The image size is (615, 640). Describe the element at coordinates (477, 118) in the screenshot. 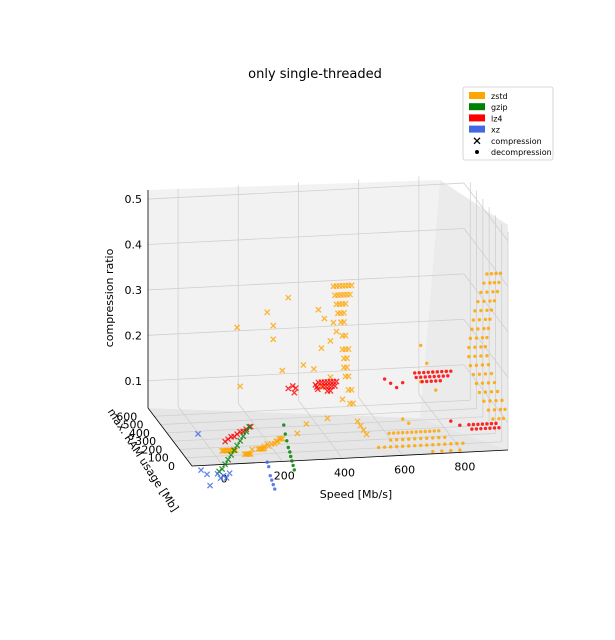

I see `lz4-legend-swatch` at that location.